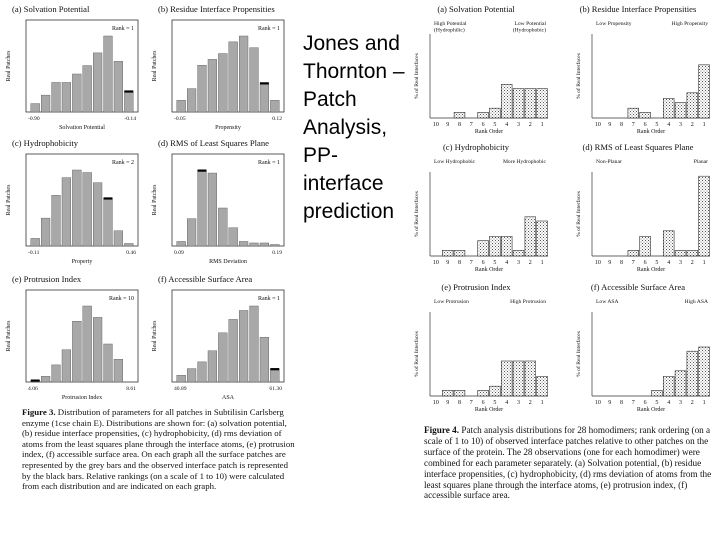 The image size is (720, 540). I want to click on chart-title: (b) Residue Interface Propensities, so click(638, 9).